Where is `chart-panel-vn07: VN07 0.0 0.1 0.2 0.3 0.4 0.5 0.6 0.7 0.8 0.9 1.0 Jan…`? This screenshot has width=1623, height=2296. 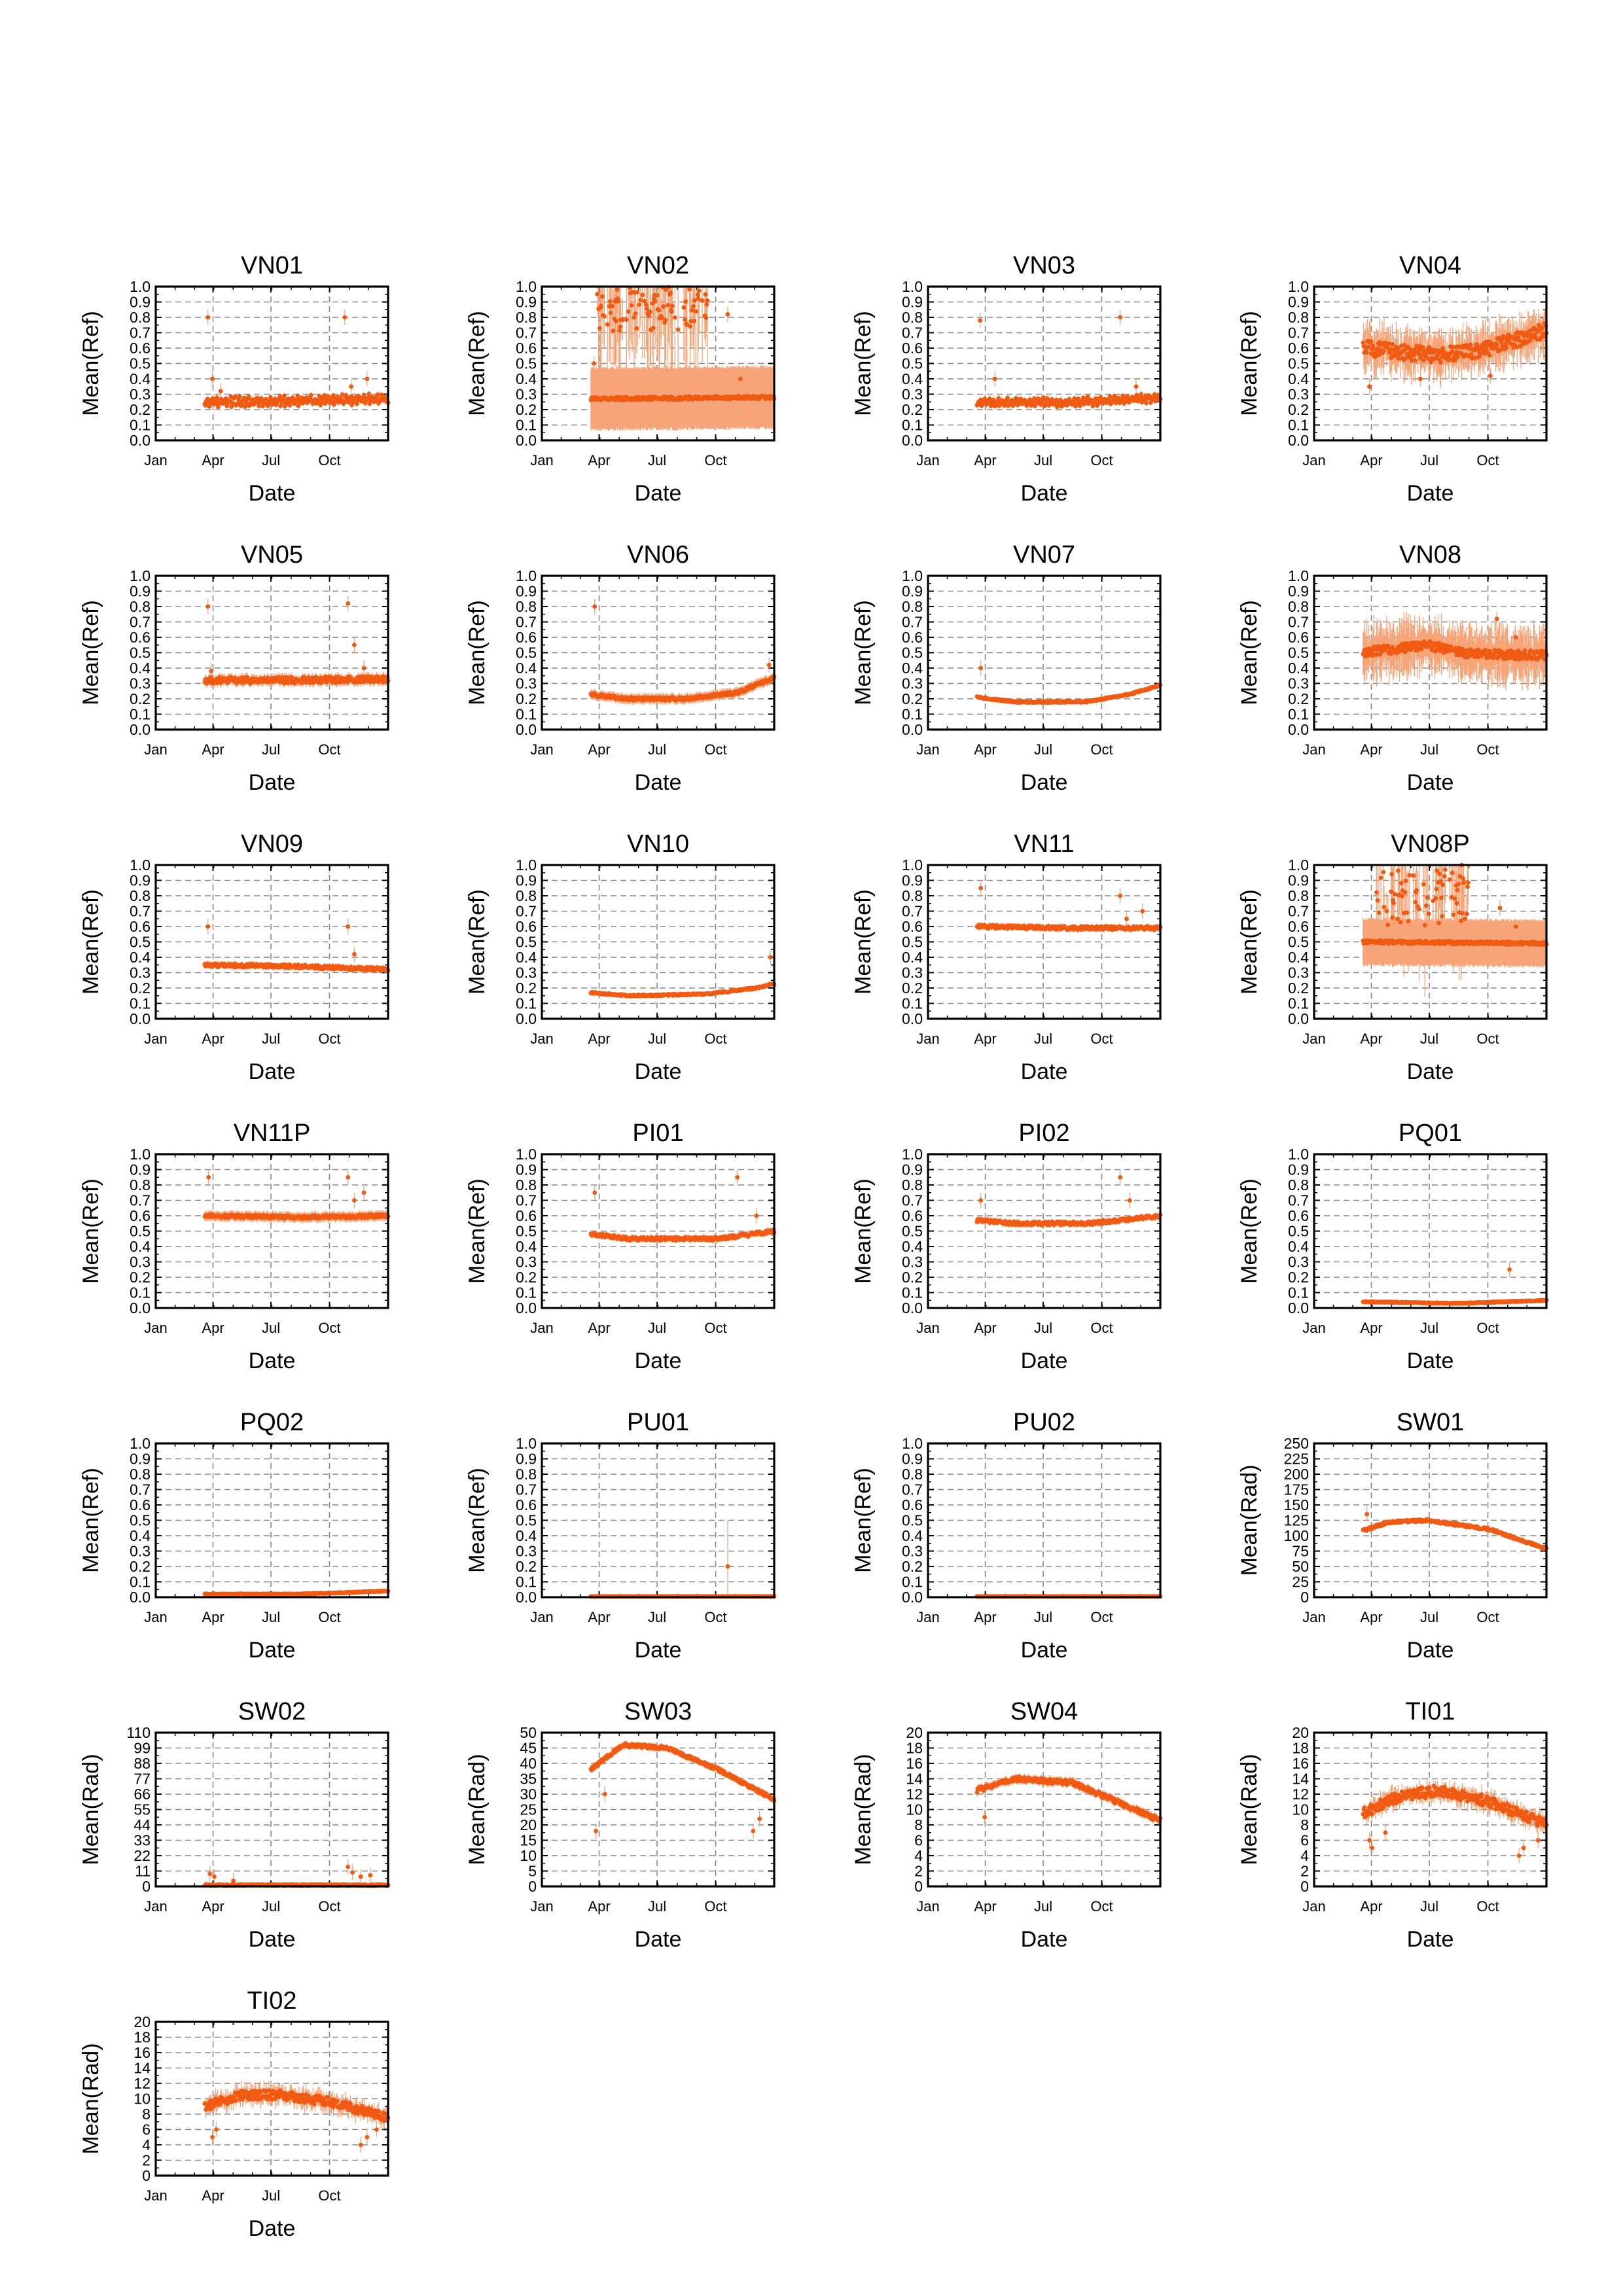
chart-panel-vn07: VN07 0.0 0.1 0.2 0.3 0.4 0.5 0.6 0.7 0.8 0.9 1.0 Jan… is located at coordinates (975, 672).